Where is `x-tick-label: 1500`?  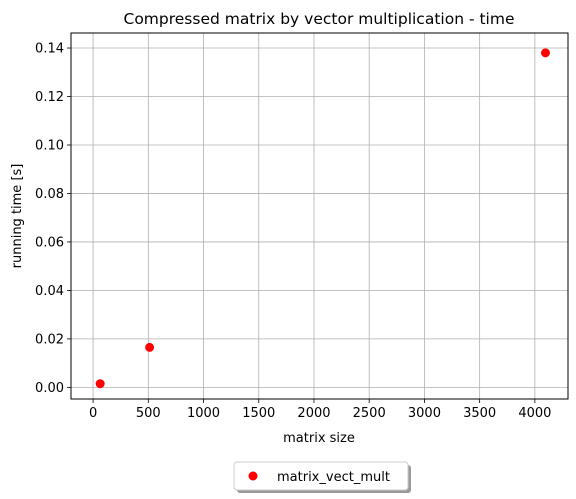 x-tick-label: 1500 is located at coordinates (258, 413).